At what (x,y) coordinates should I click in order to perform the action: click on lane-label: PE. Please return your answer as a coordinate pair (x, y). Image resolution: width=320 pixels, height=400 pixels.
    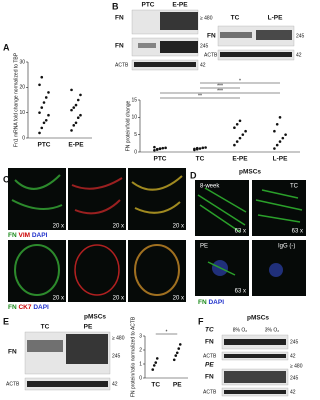
    Looking at the image, I should click on (88, 327).